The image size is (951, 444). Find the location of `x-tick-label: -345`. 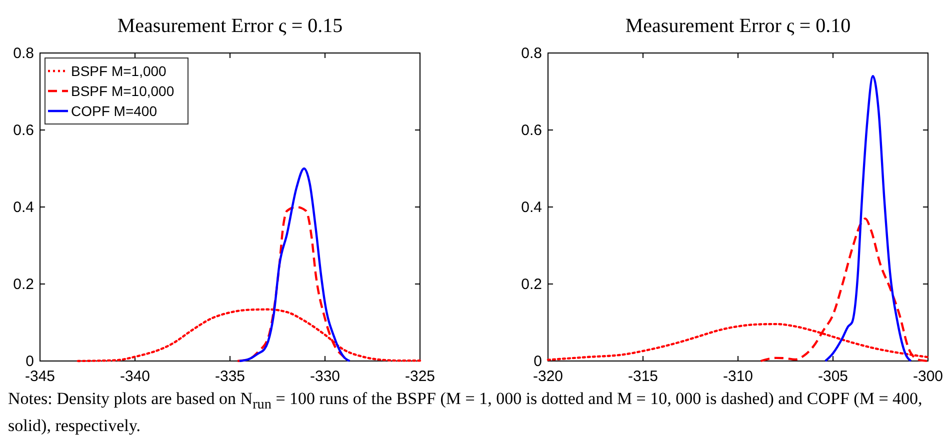

x-tick-label: -345 is located at coordinates (40, 376).